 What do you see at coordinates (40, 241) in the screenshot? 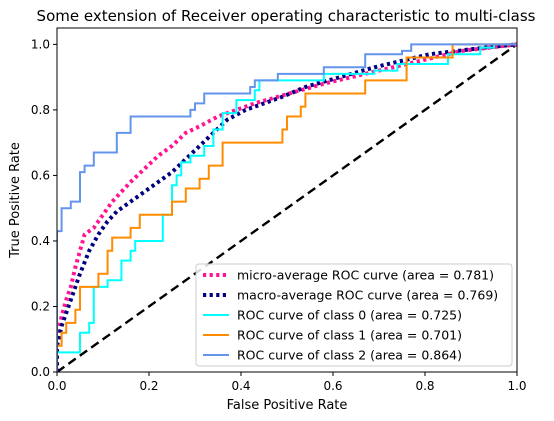
I see `y-tick-label: 0.4` at bounding box center [40, 241].